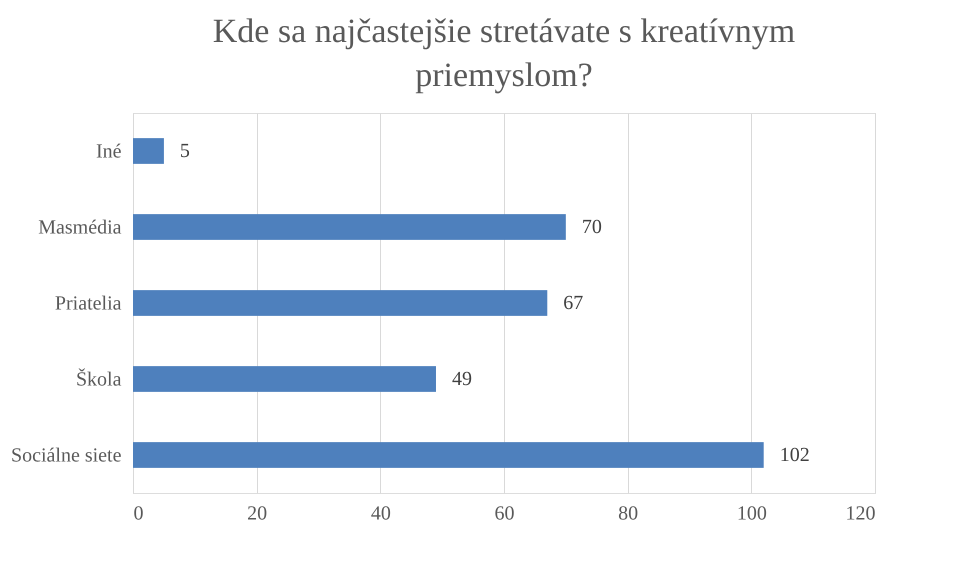 The image size is (955, 578). What do you see at coordinates (139, 513) in the screenshot?
I see `x-tick-label: 0` at bounding box center [139, 513].